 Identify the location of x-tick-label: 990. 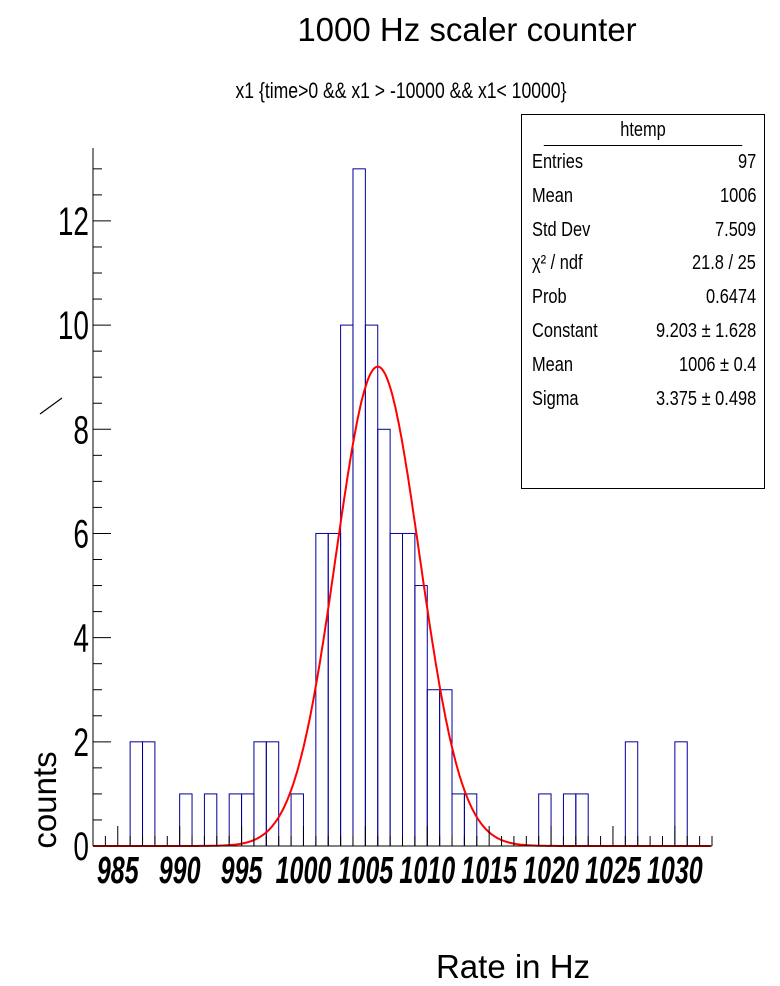
(180, 870).